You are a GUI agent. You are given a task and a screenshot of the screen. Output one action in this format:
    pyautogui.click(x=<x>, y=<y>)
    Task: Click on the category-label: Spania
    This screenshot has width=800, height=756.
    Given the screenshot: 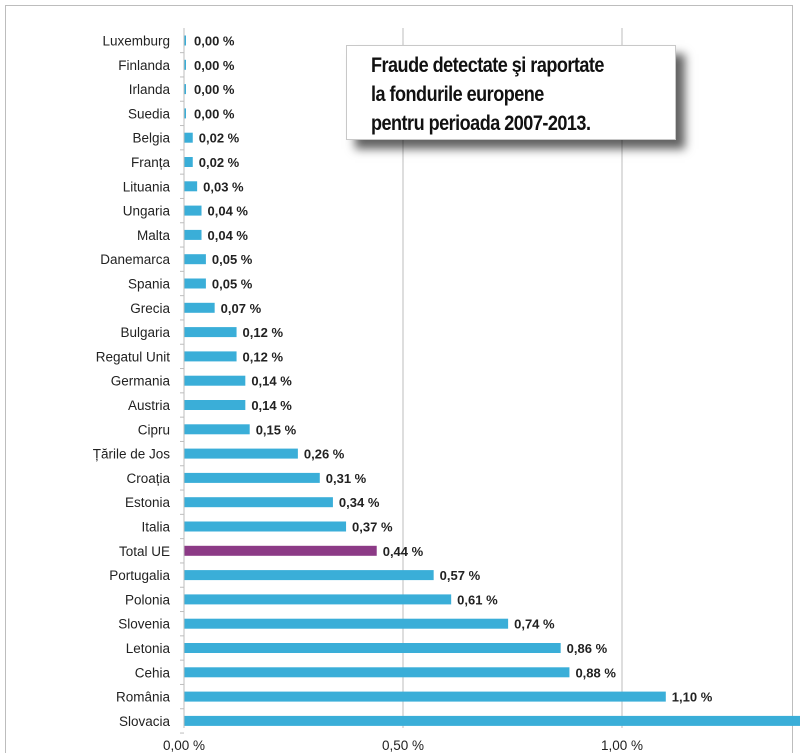 What is the action you would take?
    pyautogui.click(x=149, y=284)
    